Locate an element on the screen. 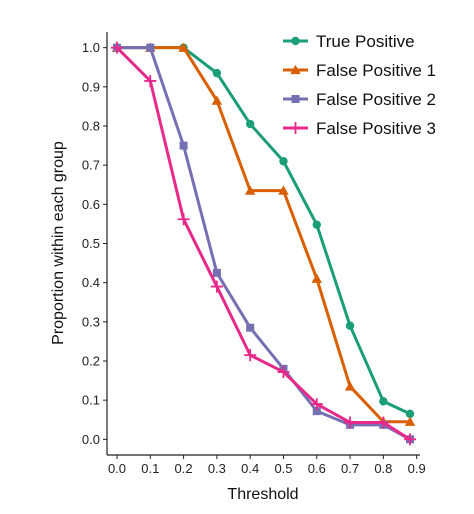 This screenshot has width=474, height=514. legend-item-false-positive-3: False Positive 3 is located at coordinates (359, 128).